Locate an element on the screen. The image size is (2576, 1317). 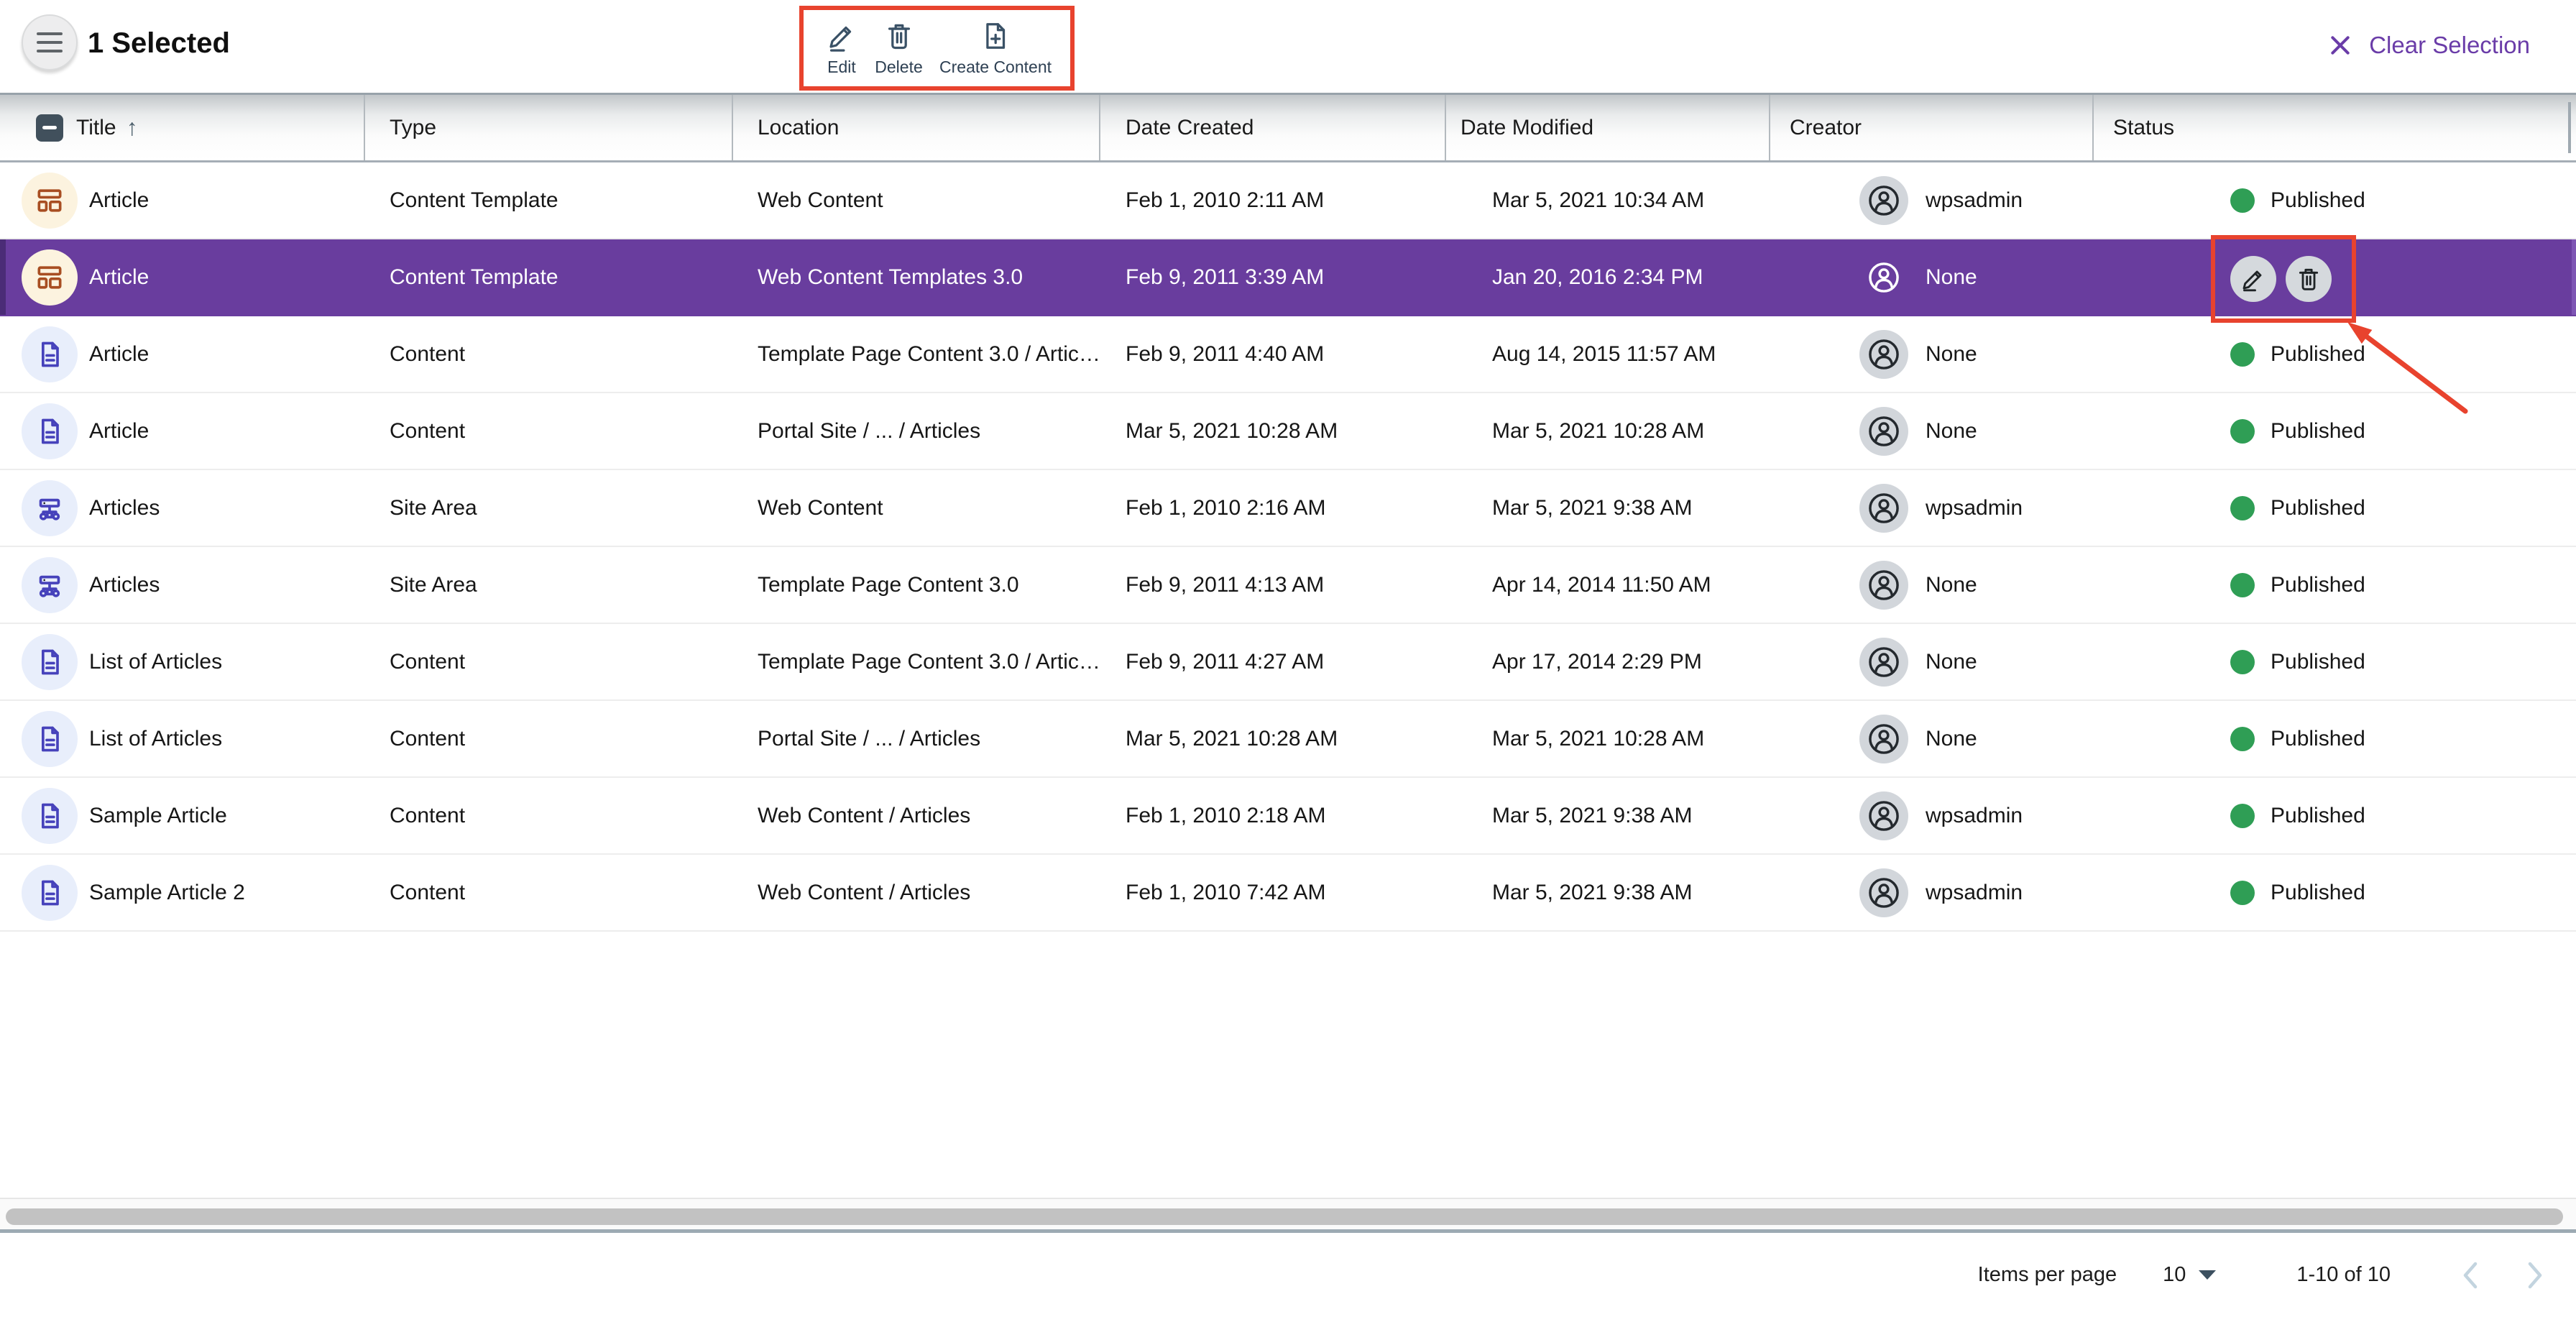
content-document-icon is located at coordinates (50, 354).